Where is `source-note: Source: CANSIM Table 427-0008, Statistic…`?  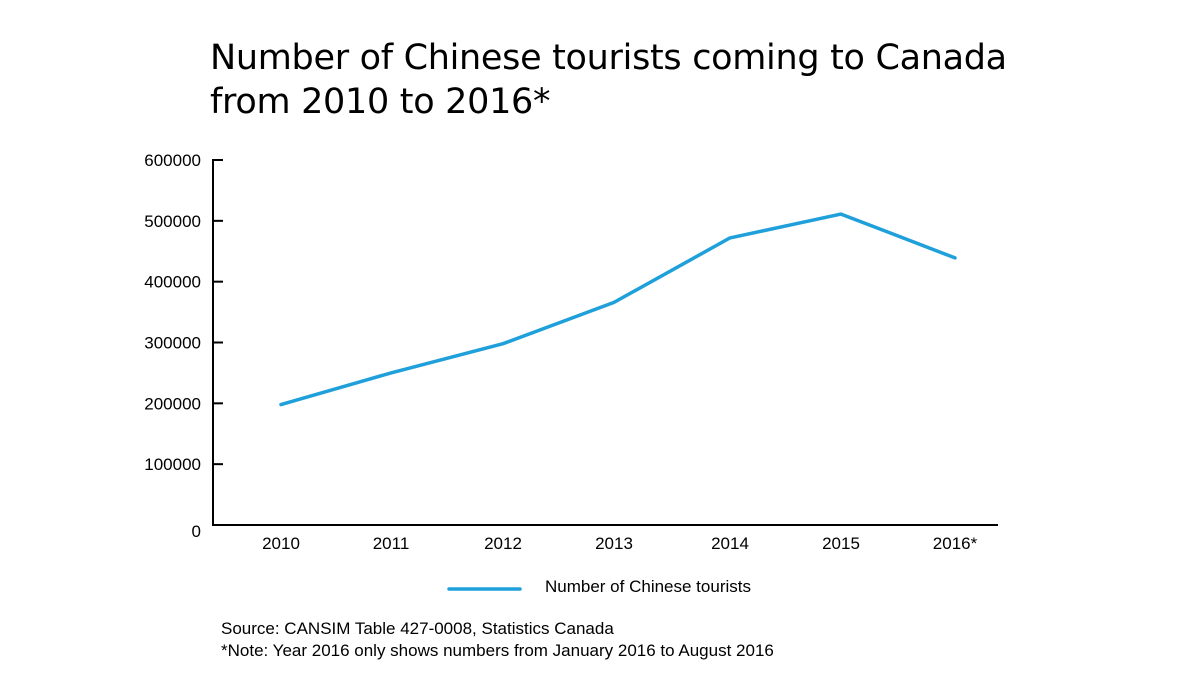 source-note: Source: CANSIM Table 427-0008, Statistic… is located at coordinates (417, 628).